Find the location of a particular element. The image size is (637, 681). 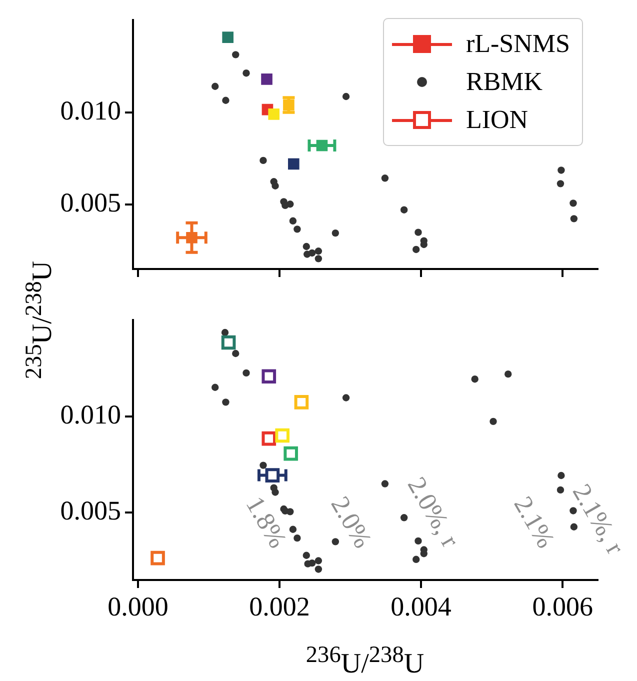

x-tick-label: 0.004 is located at coordinates (421, 606).